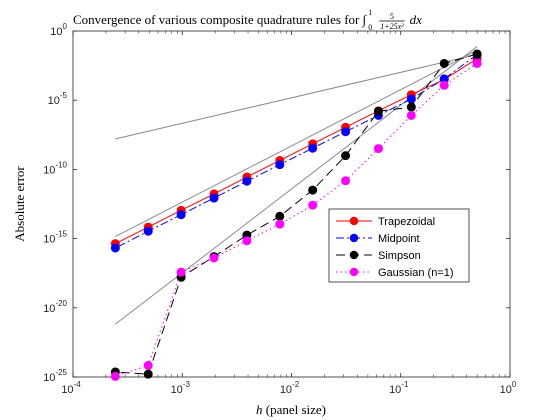 The width and height of the screenshot is (560, 420). Describe the element at coordinates (406, 222) in the screenshot. I see `legend-label: Trapezoidal` at that location.